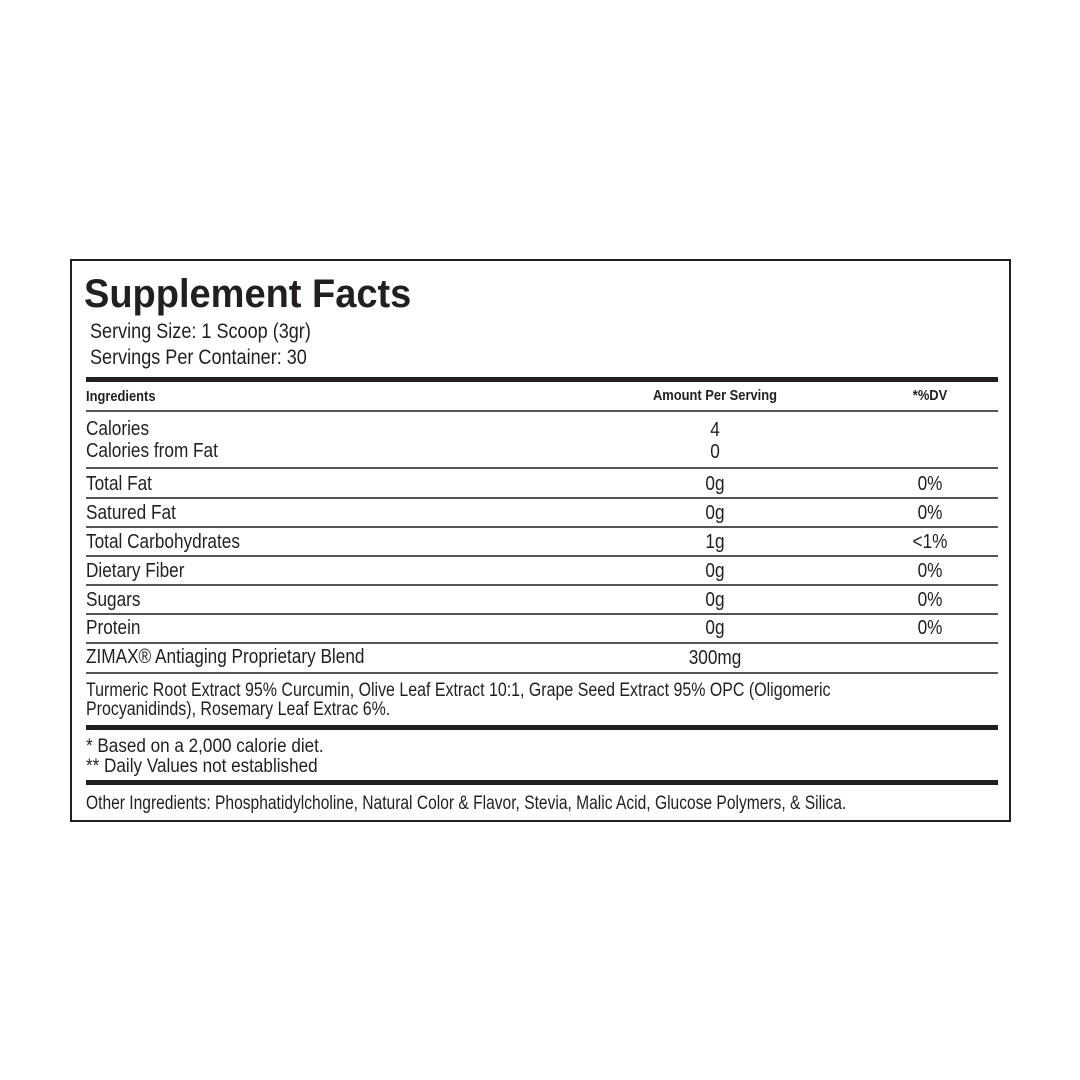  What do you see at coordinates (163, 542) in the screenshot?
I see `row-name: Total Carbohydrates` at bounding box center [163, 542].